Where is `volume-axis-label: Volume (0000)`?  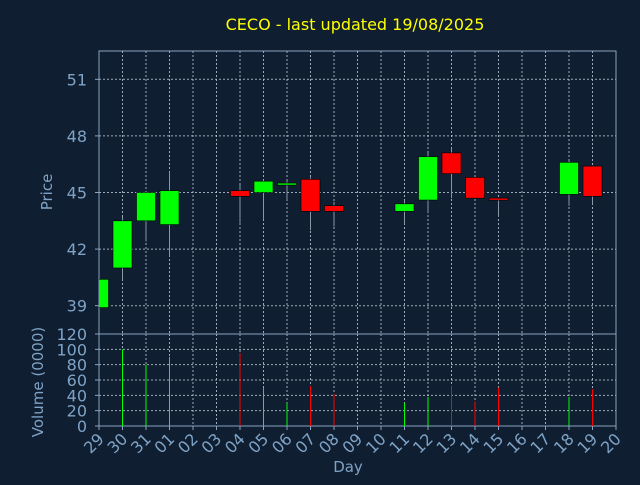
volume-axis-label: Volume (0000) is located at coordinates (38, 382).